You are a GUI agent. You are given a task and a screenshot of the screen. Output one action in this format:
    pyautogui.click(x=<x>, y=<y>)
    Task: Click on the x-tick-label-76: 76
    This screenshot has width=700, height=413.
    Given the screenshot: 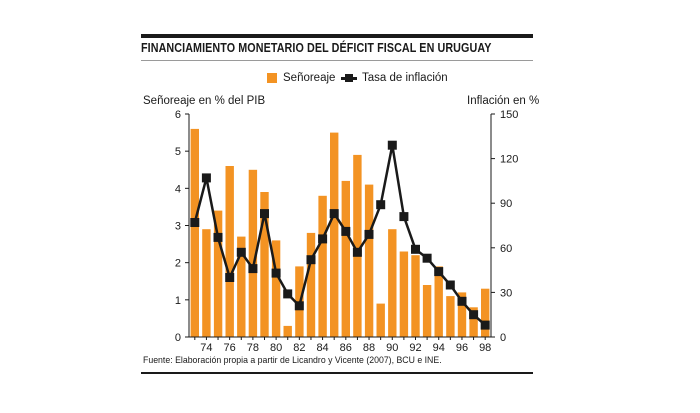 What is the action you would take?
    pyautogui.click(x=230, y=348)
    